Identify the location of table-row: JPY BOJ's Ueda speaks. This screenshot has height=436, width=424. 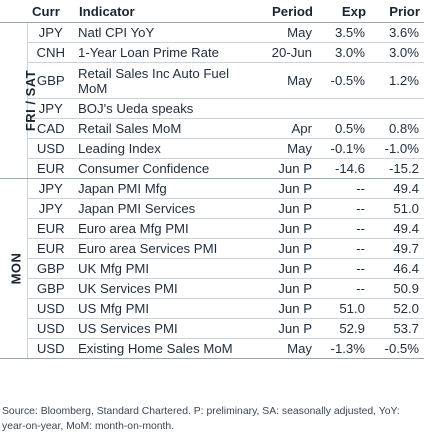
(212, 108).